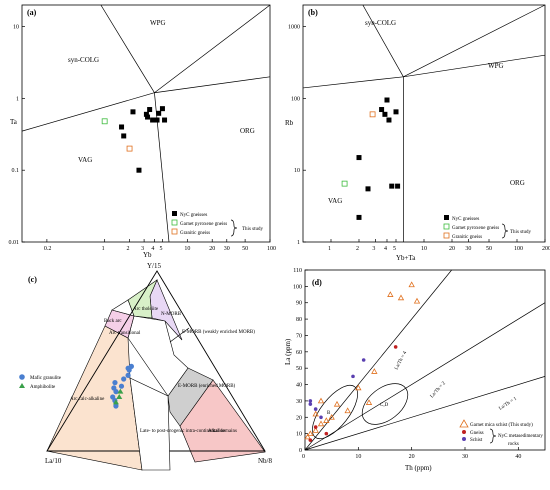  I want to click on panel-a-ytick-label: 0.1, so click(16, 171).